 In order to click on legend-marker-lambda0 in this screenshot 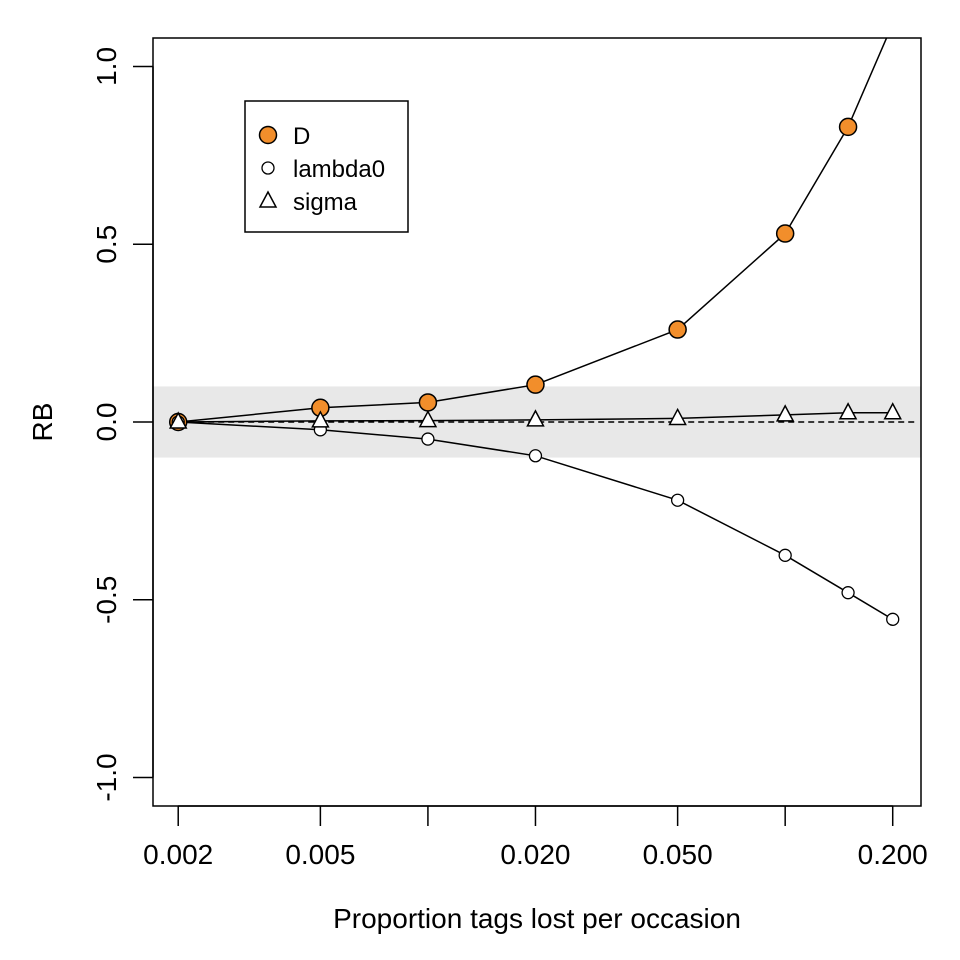, I will do `click(268, 168)`.